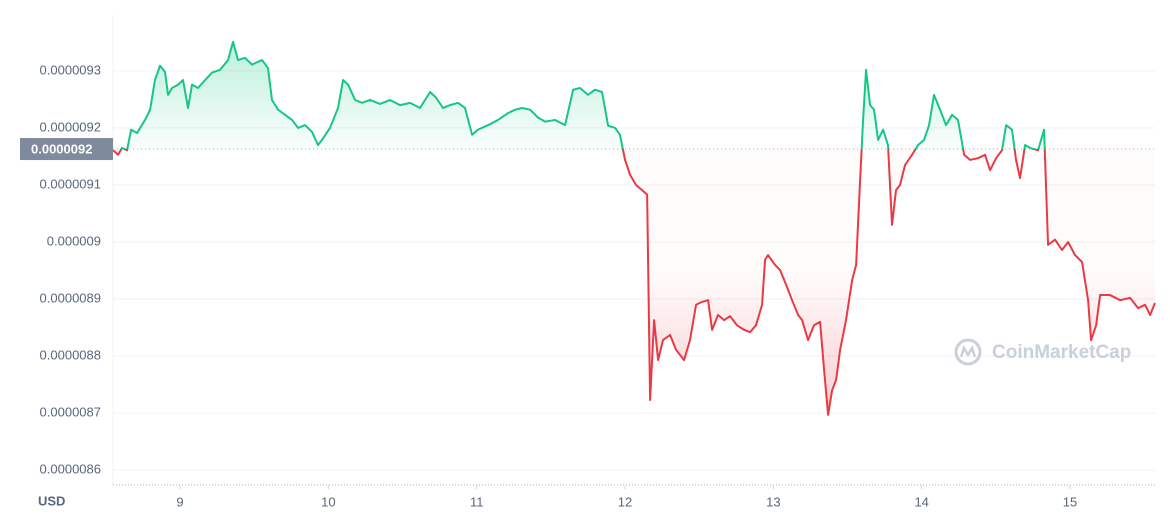 This screenshot has width=1170, height=522. What do you see at coordinates (921, 501) in the screenshot?
I see `x-tick-label: 14` at bounding box center [921, 501].